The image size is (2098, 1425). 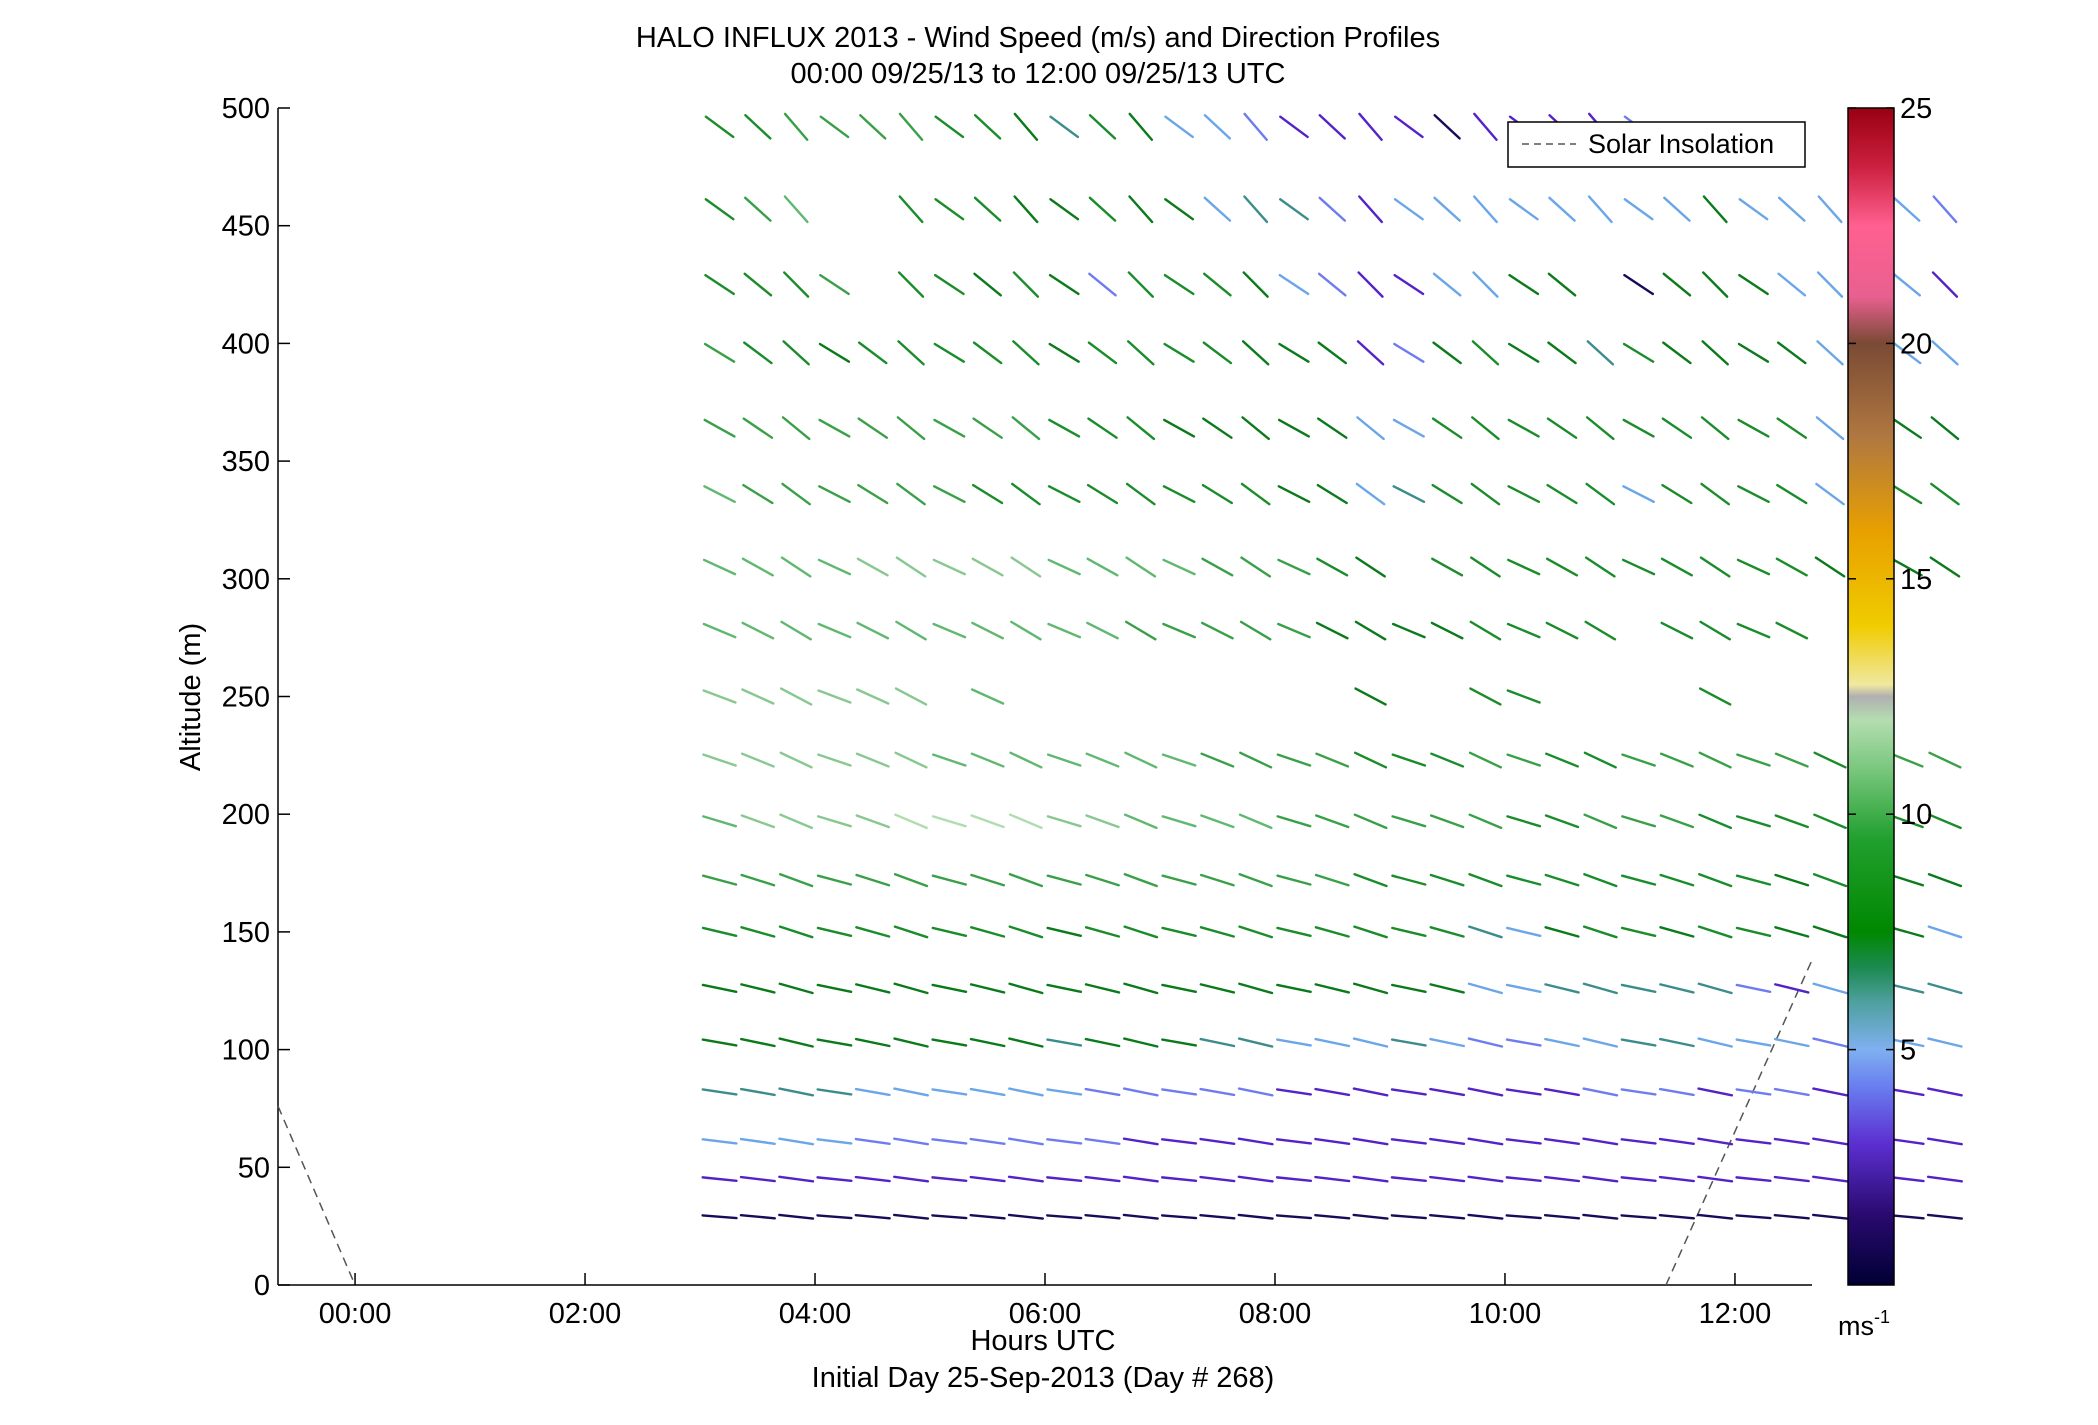 What do you see at coordinates (246, 815) in the screenshot?
I see `y-tick-label: 200` at bounding box center [246, 815].